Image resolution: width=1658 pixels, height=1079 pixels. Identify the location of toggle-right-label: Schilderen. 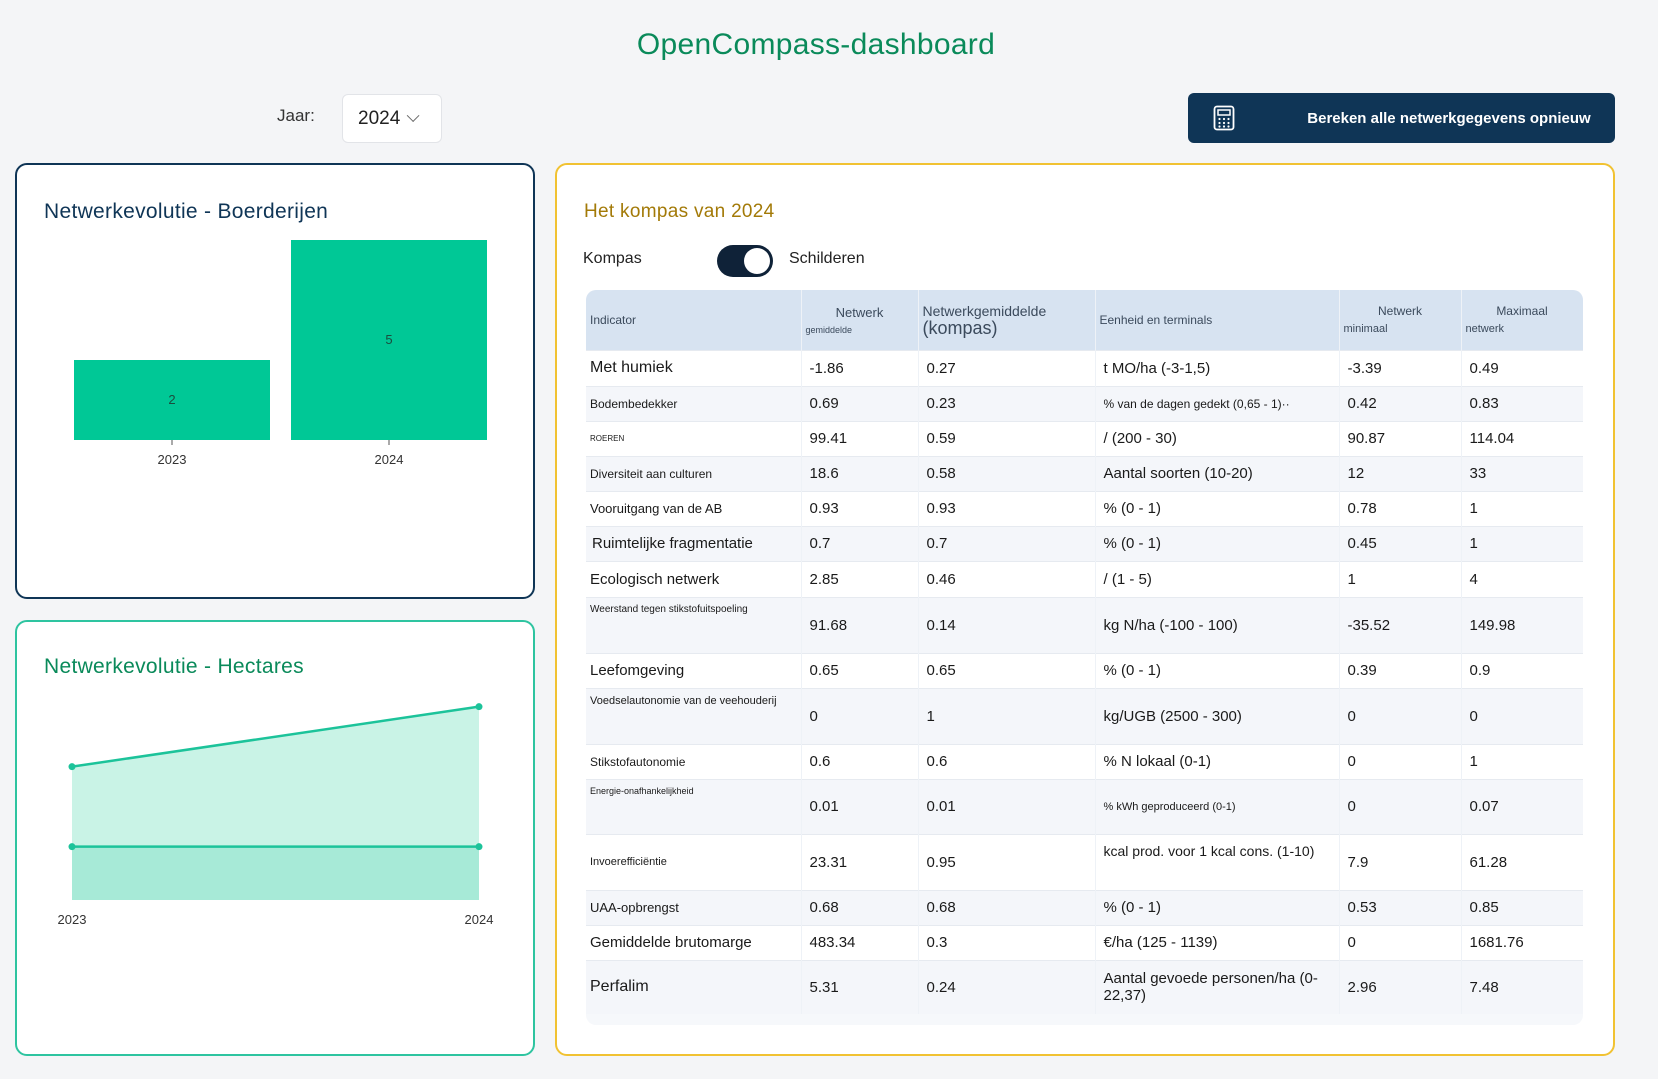
(827, 258).